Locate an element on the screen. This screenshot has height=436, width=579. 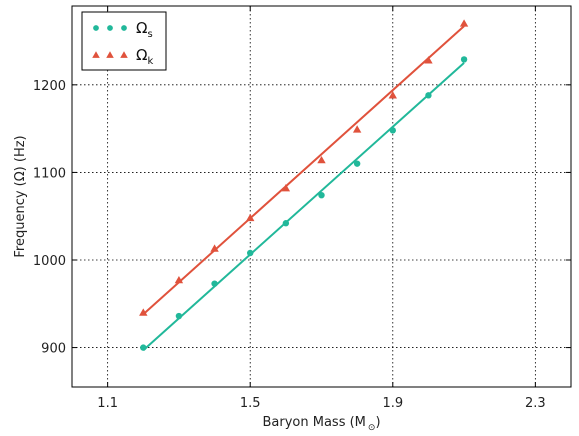
legend: Ωs Ωk is located at coordinates (124, 41).